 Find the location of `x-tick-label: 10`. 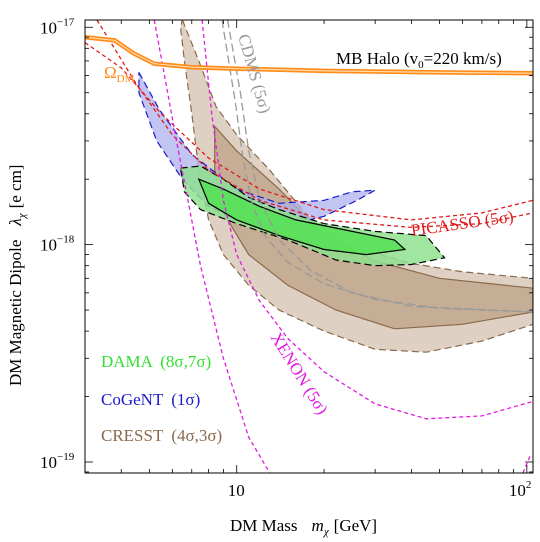

x-tick-label: 10 is located at coordinates (236, 490).